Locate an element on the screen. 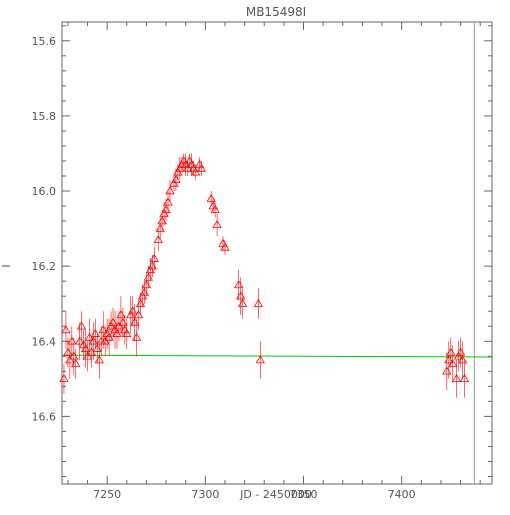 Image resolution: width=510 pixels, height=515 pixels. model-line-layer is located at coordinates (277, 356).